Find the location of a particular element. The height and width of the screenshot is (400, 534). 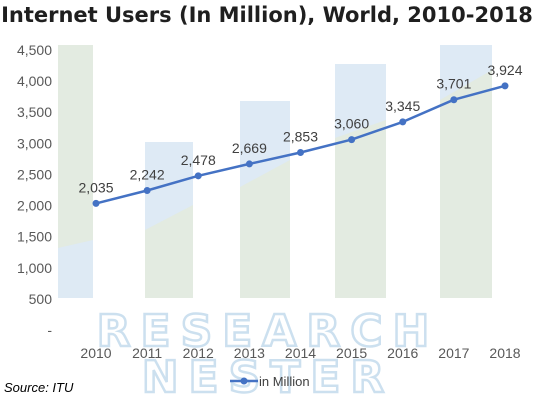

legend: in Million is located at coordinates (270, 381).